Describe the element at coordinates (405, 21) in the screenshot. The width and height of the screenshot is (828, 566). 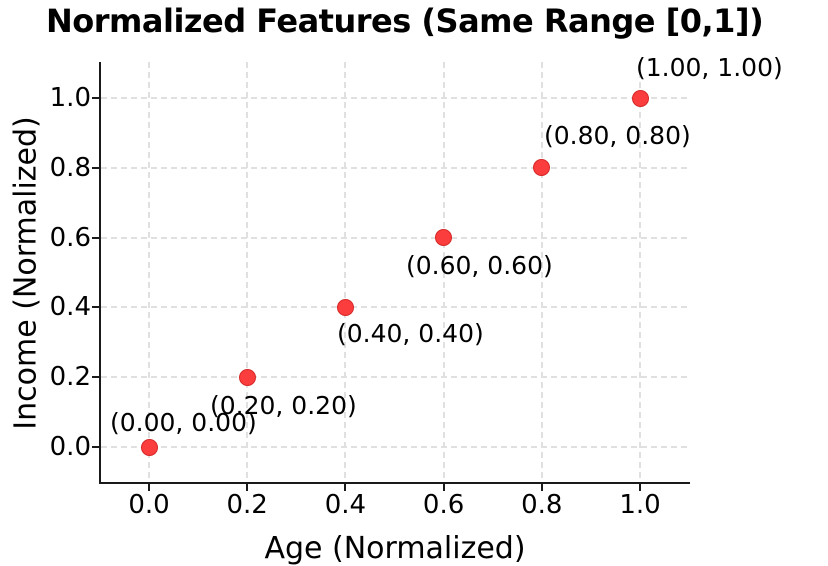
I see `chart-title: Normalized Features (Same Range [0,1])` at that location.